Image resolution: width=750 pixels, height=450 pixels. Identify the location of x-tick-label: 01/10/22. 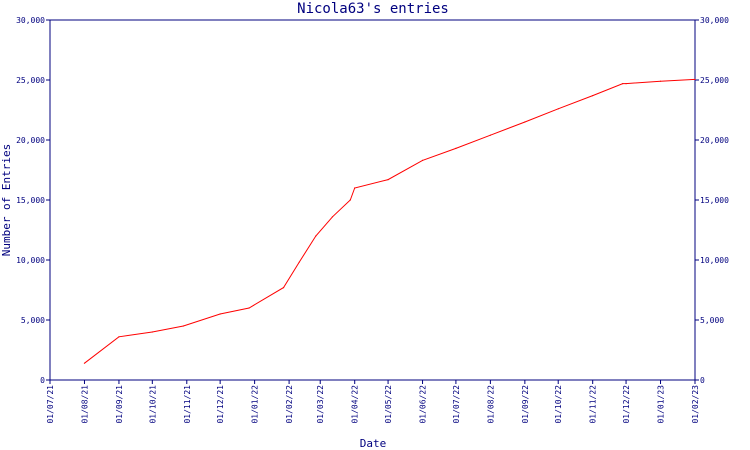
(558, 404).